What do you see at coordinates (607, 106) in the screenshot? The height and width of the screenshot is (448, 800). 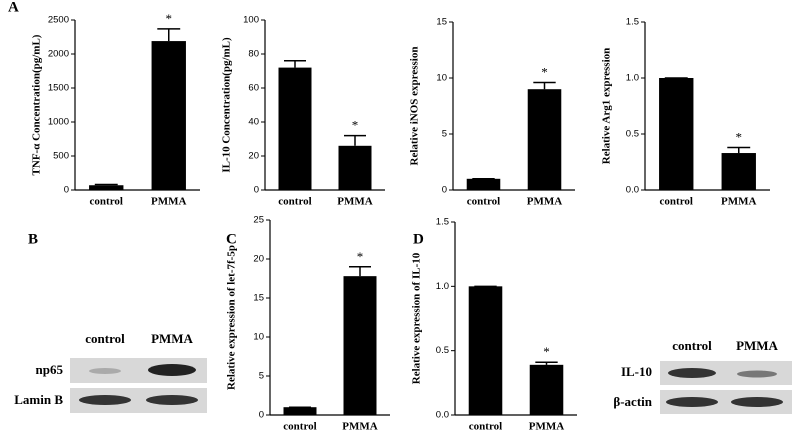 I see `y-axis-label: Relative Arg1 expression` at bounding box center [607, 106].